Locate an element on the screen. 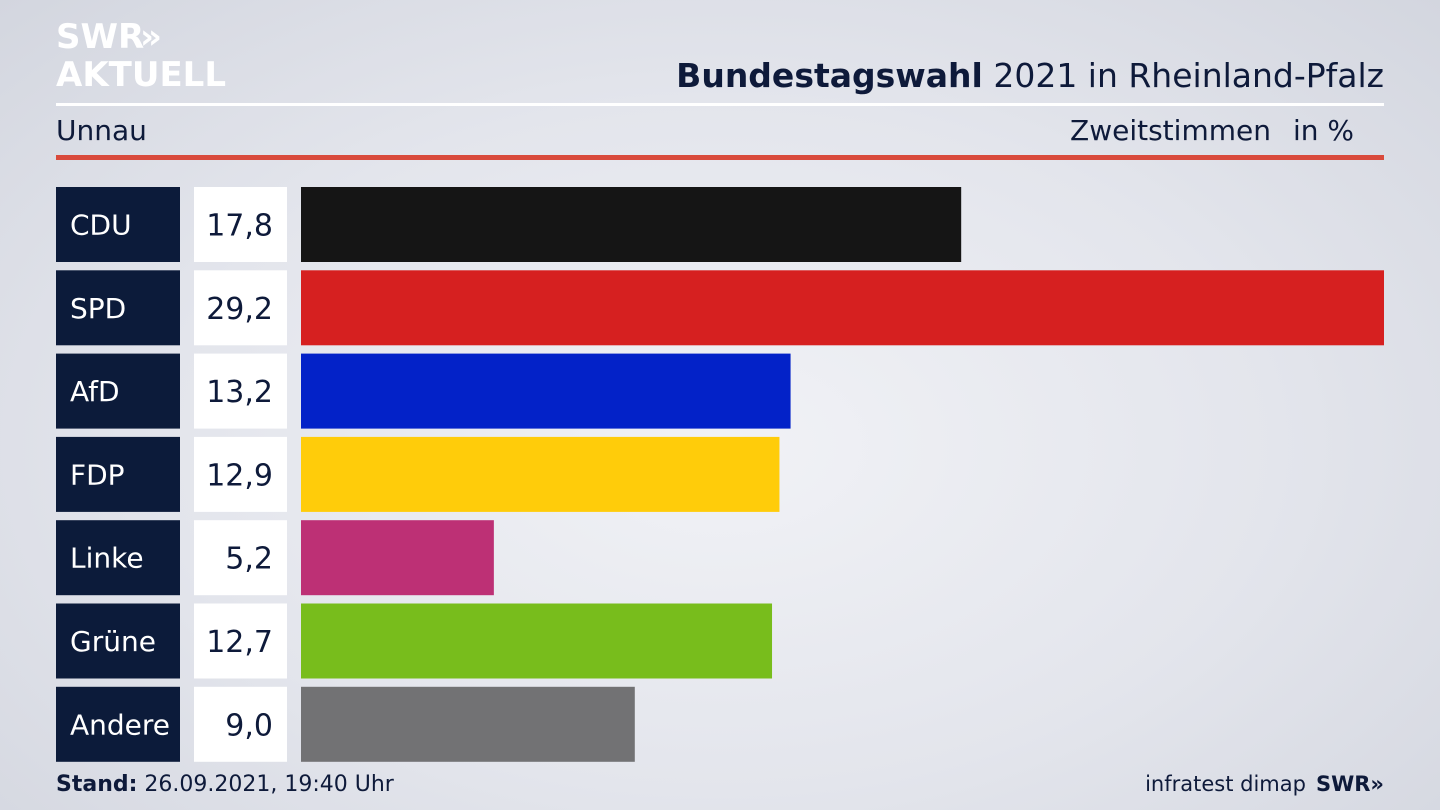  title-rest: 2021 in Rheinland-Pfalz is located at coordinates (1188, 75).